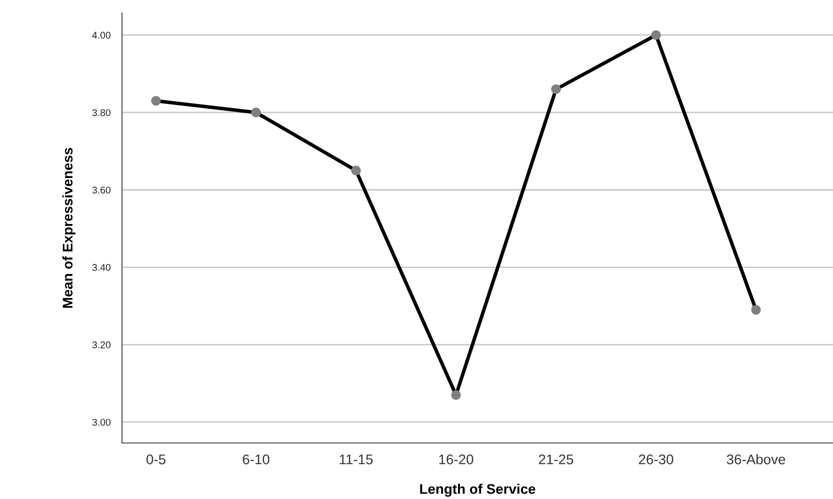 This screenshot has height=499, width=833. I want to click on x-tick-label: 26-30, so click(656, 459).